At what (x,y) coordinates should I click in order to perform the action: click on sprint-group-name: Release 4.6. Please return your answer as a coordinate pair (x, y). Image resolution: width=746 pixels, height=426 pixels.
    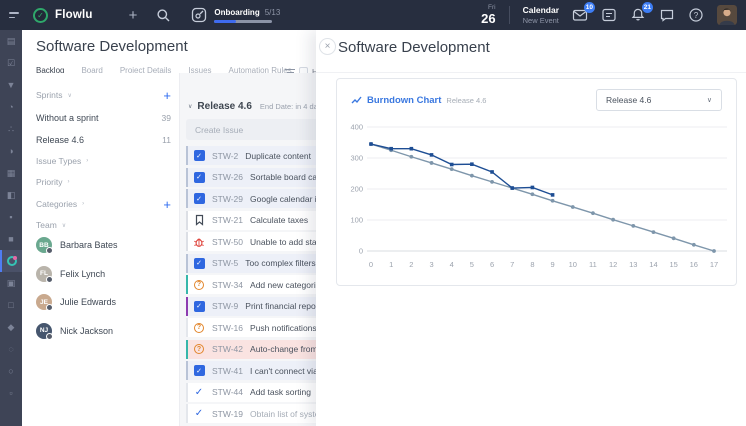
    Looking at the image, I should click on (224, 106).